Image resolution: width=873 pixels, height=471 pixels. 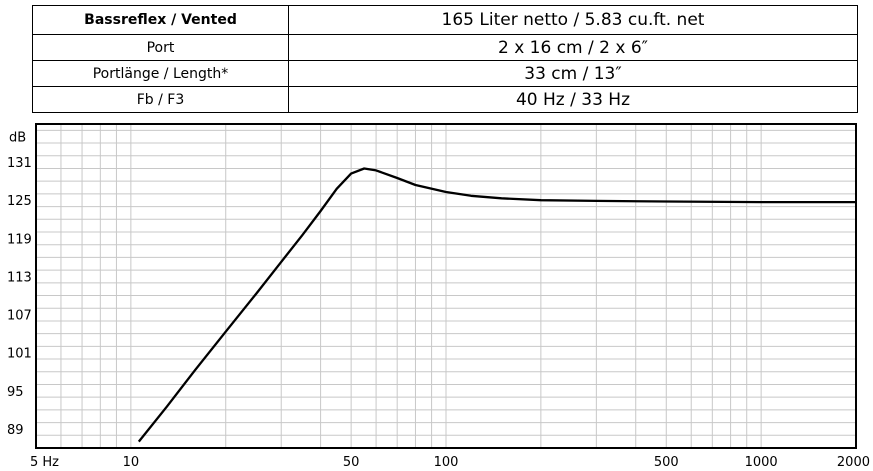 What do you see at coordinates (19, 354) in the screenshot?
I see `y-tick-label: 101` at bounding box center [19, 354].